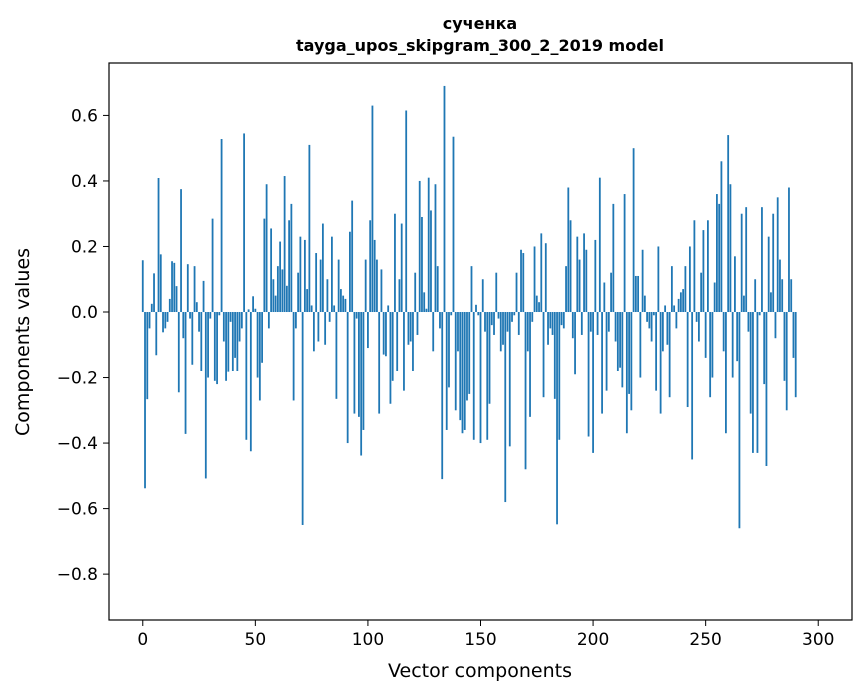 The width and height of the screenshot is (867, 696). I want to click on x-tick-label: 200, so click(593, 640).